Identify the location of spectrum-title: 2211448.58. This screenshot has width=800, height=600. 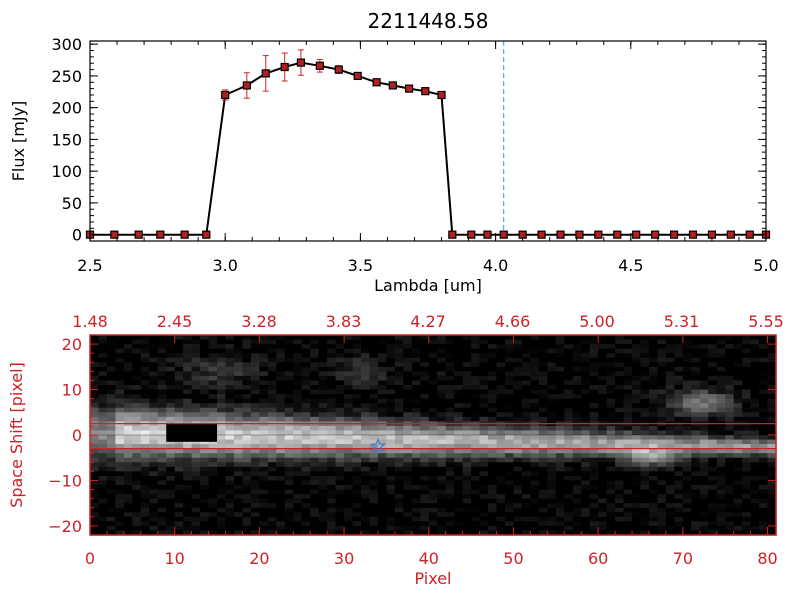
(428, 21).